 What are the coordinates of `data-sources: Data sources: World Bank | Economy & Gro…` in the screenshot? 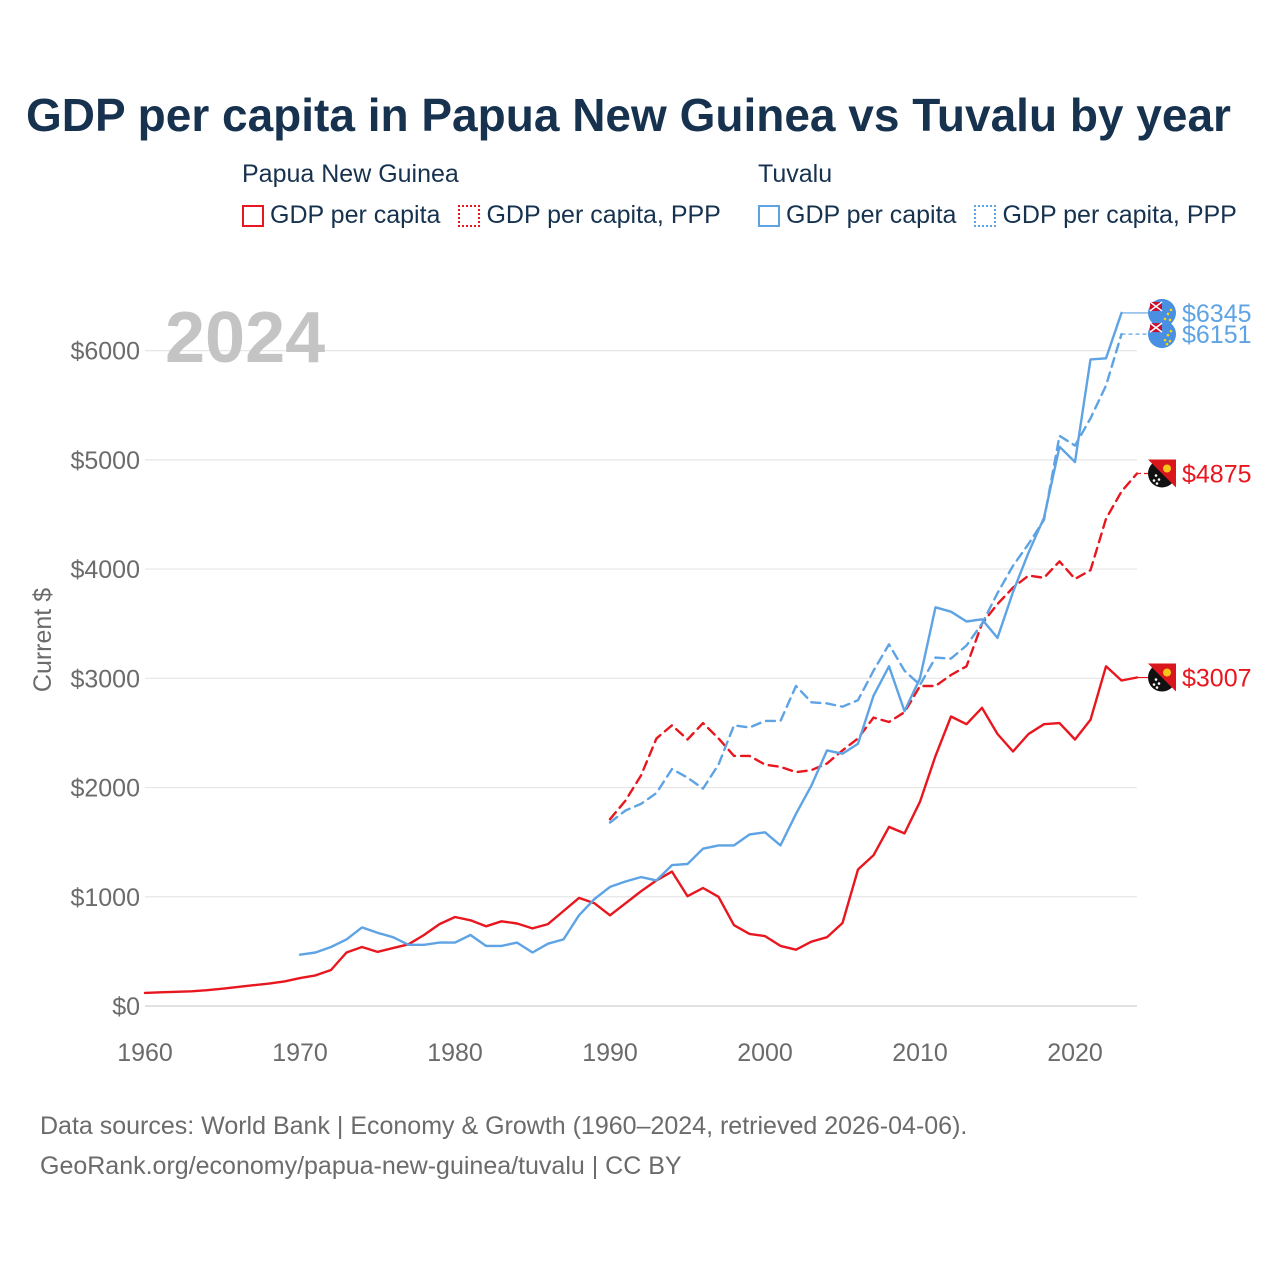 It's located at (503, 1146).